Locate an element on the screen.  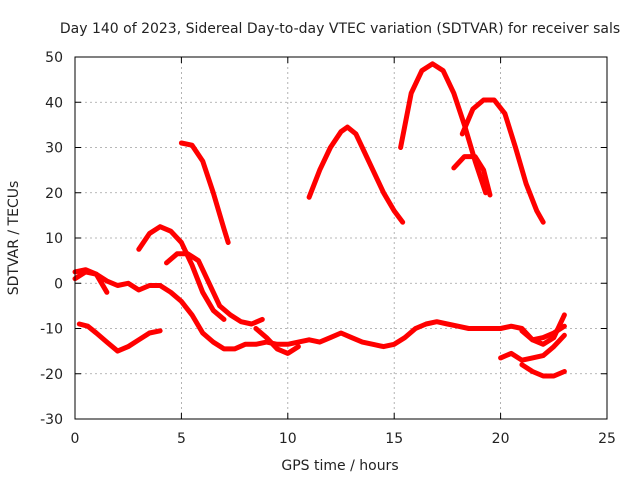
x-tick-label: 0 is located at coordinates (75, 439).